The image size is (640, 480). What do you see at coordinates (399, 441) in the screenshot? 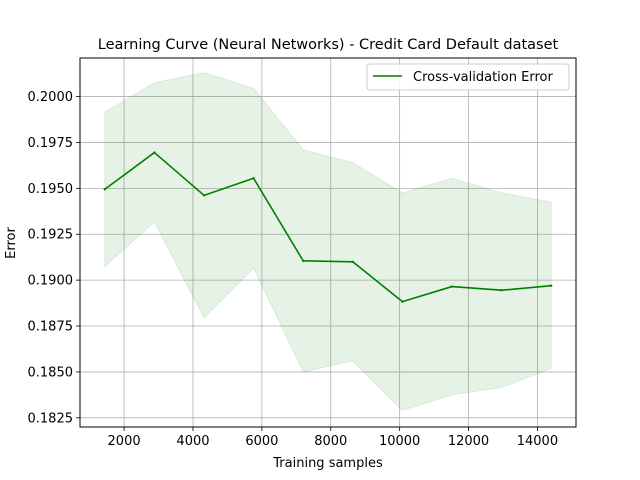
I see `x-tick-label: 10000` at bounding box center [399, 441].